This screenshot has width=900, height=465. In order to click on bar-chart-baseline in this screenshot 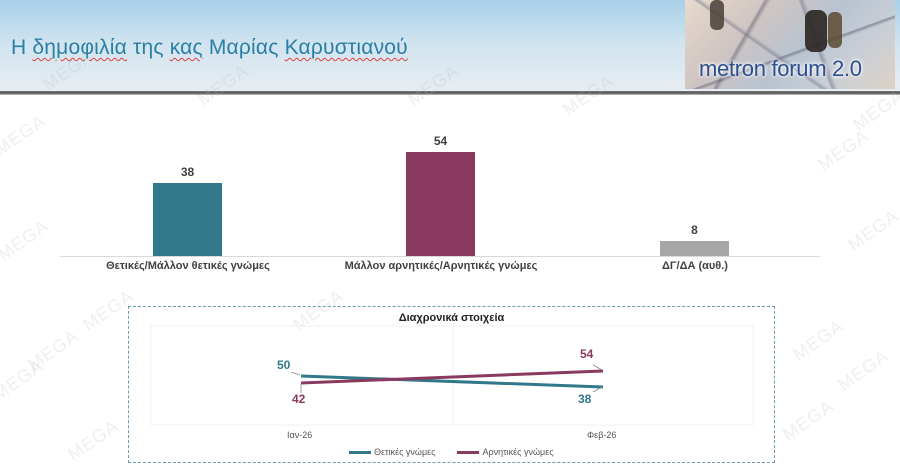, I will do `click(440, 256)`.